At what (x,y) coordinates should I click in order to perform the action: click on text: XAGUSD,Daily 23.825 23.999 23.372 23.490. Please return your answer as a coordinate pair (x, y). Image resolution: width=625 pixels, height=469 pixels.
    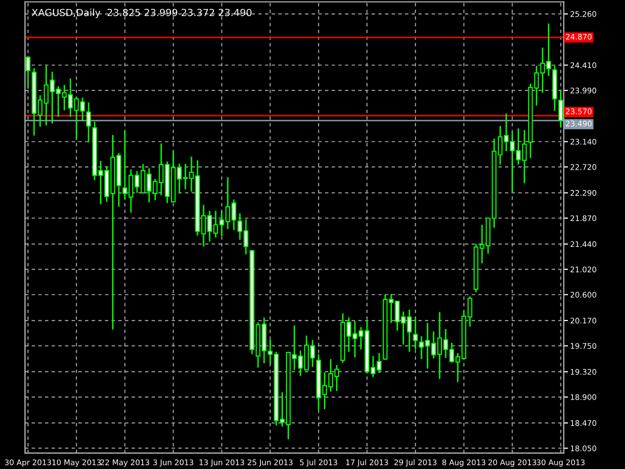
    Looking at the image, I should click on (142, 13).